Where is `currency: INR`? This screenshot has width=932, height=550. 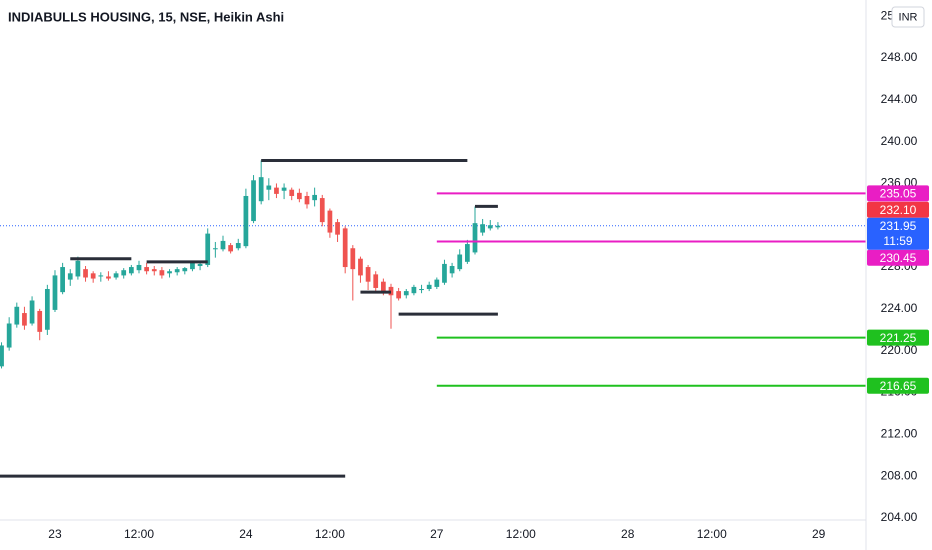 currency: INR is located at coordinates (908, 17).